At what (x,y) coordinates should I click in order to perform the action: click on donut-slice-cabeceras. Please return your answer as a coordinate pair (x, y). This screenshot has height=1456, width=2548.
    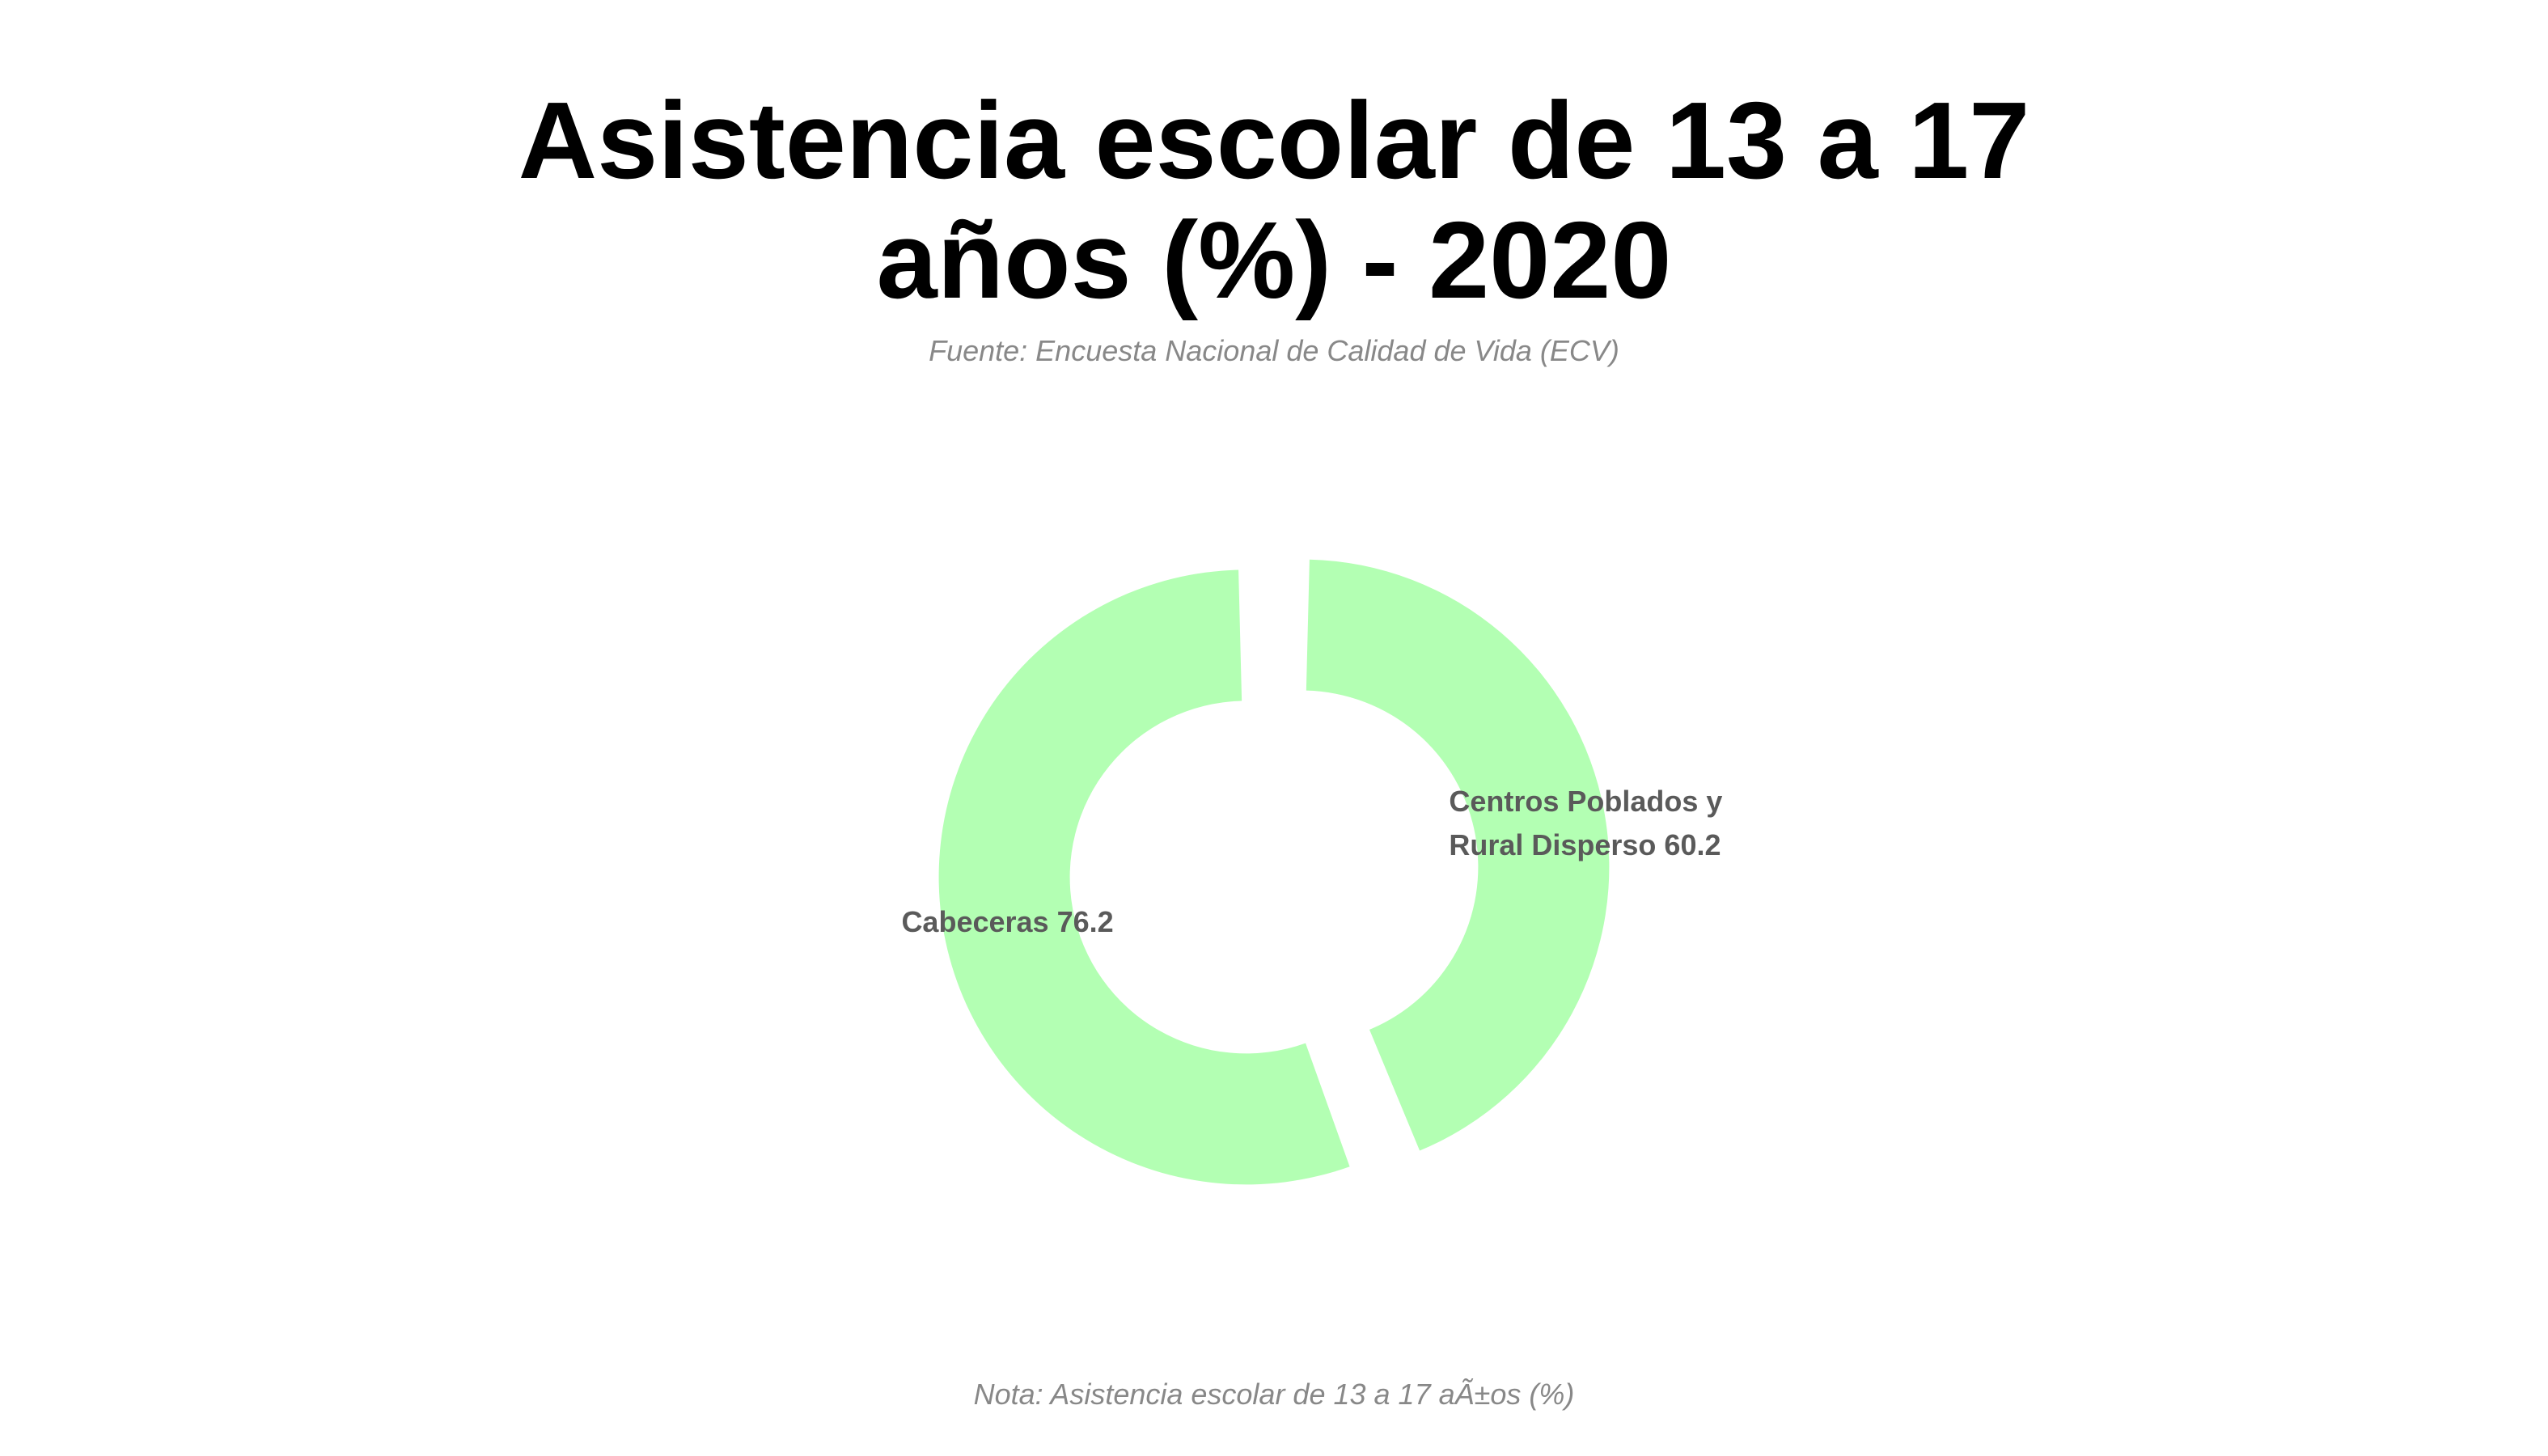
    Looking at the image, I should click on (1144, 877).